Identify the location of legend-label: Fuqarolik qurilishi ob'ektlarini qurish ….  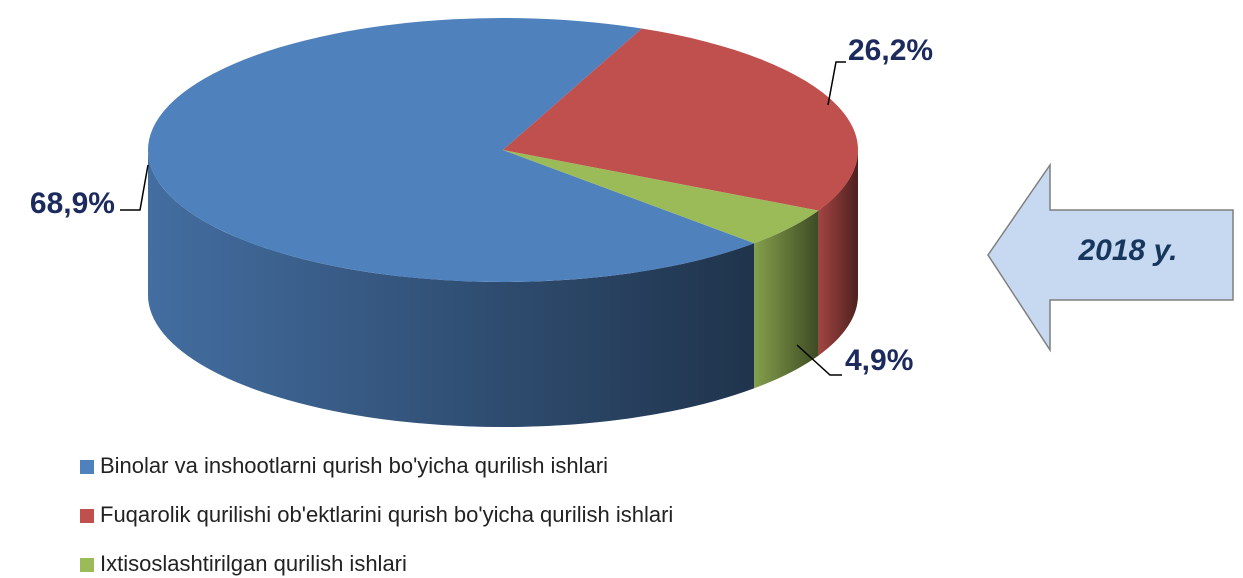
(386, 514).